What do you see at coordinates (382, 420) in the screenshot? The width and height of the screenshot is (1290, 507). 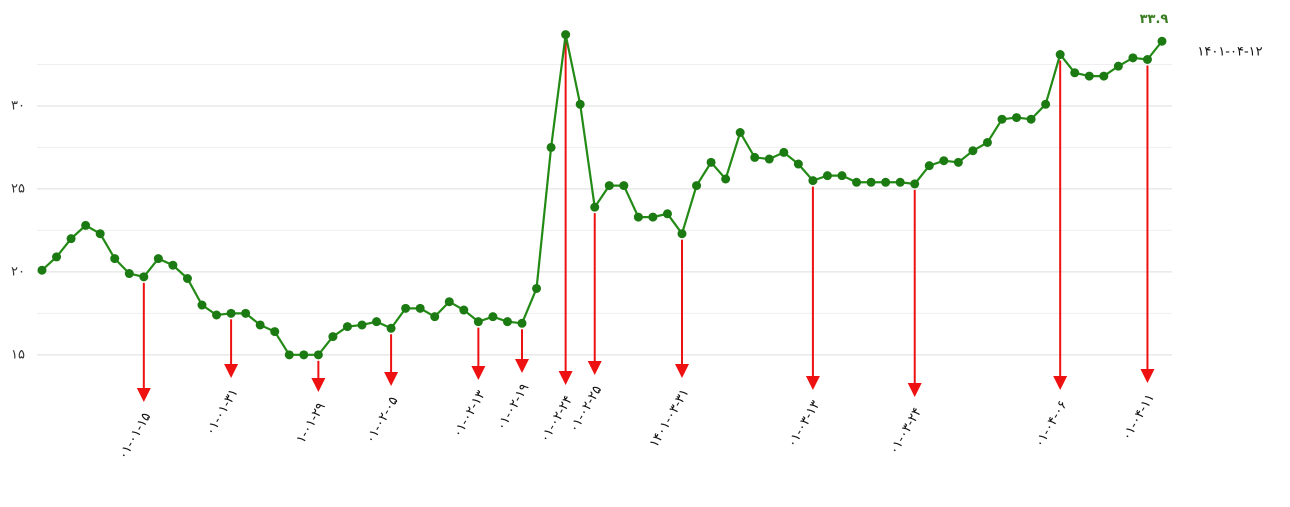 I see `x-annotation-label: ۰۱-۰۲-۰۵` at bounding box center [382, 420].